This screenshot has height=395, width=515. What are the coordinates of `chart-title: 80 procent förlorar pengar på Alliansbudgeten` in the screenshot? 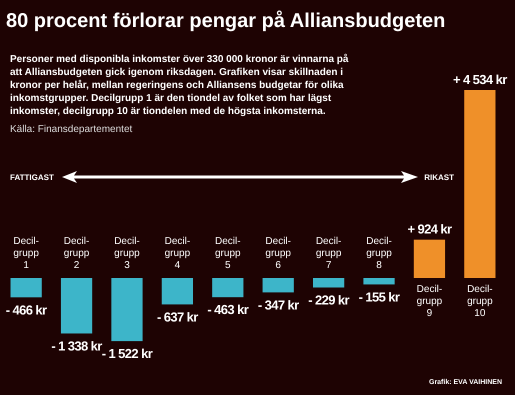 It's located at (226, 21).